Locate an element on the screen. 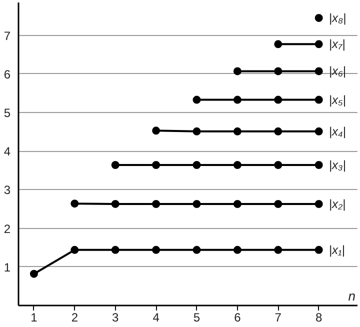 The width and height of the screenshot is (360, 327). y-tick-label: 2 is located at coordinates (7, 229).